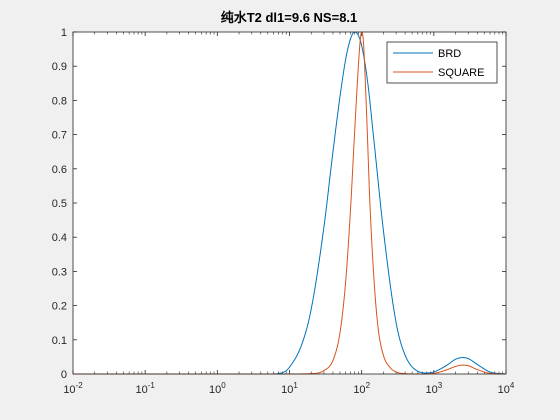  I want to click on x-tick-label: 10⁻², so click(73, 388).